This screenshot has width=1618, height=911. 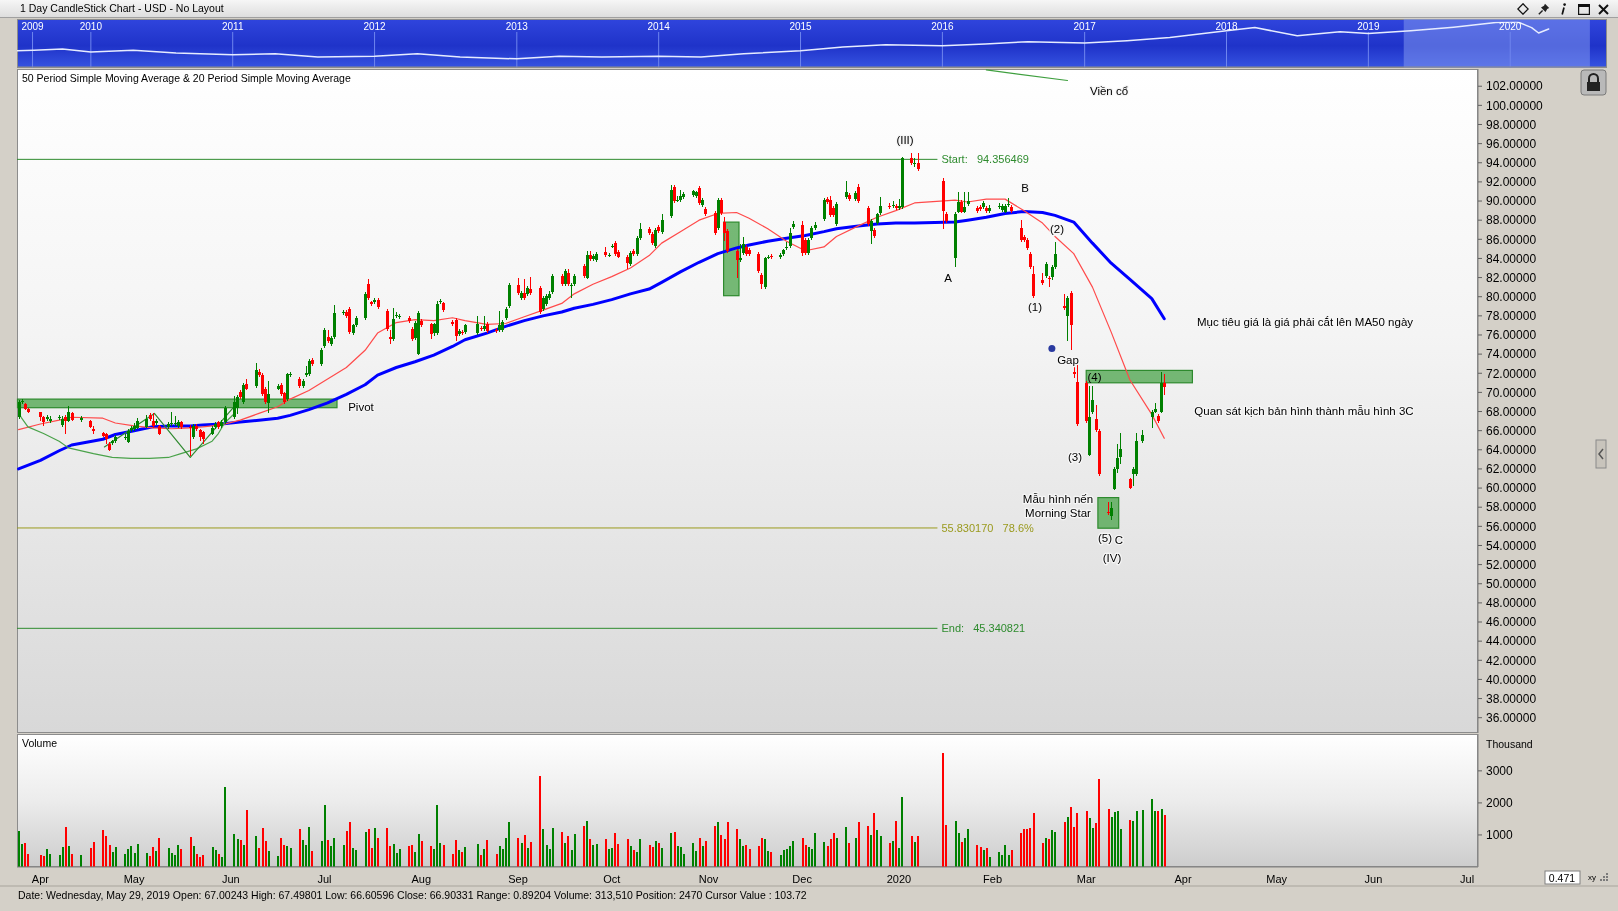 What do you see at coordinates (40, 743) in the screenshot?
I see `chart-title: Volume` at bounding box center [40, 743].